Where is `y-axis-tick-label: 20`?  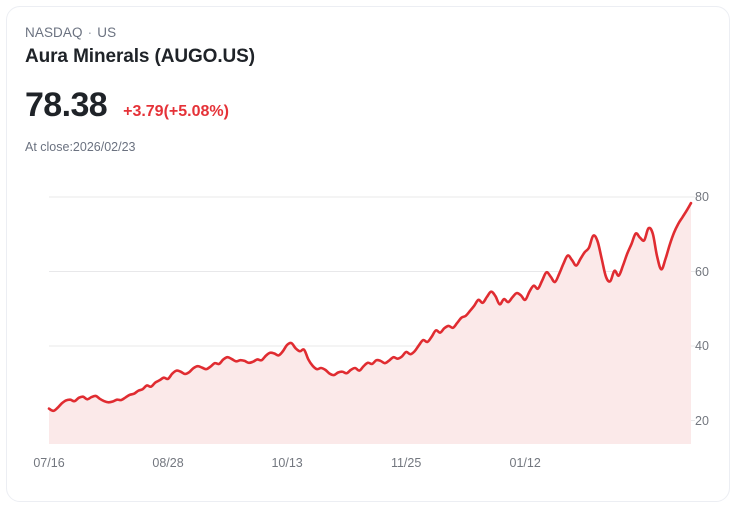
y-axis-tick-label: 20 is located at coordinates (702, 420).